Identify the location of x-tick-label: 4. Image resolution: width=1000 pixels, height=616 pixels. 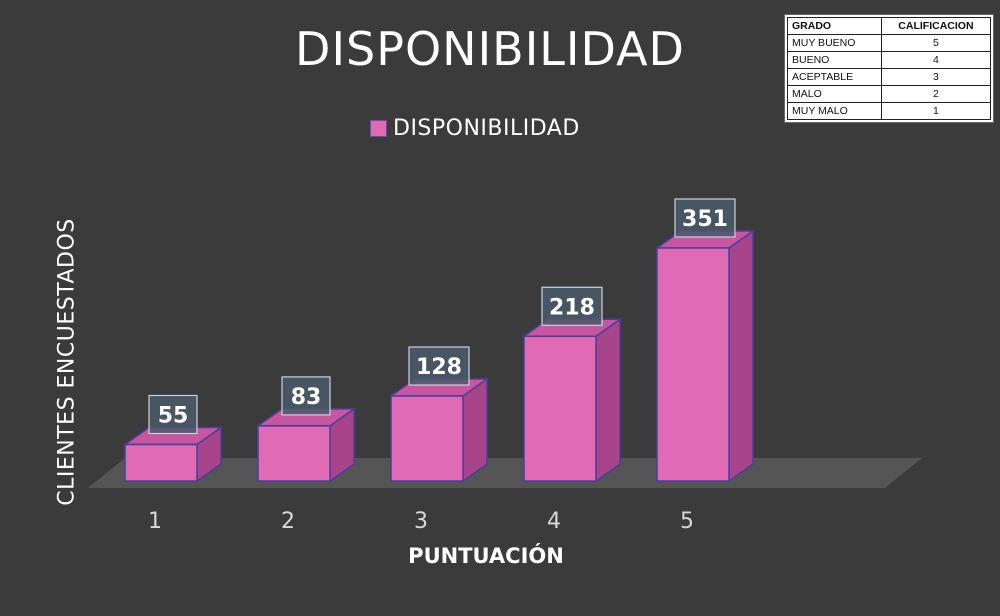
(554, 521).